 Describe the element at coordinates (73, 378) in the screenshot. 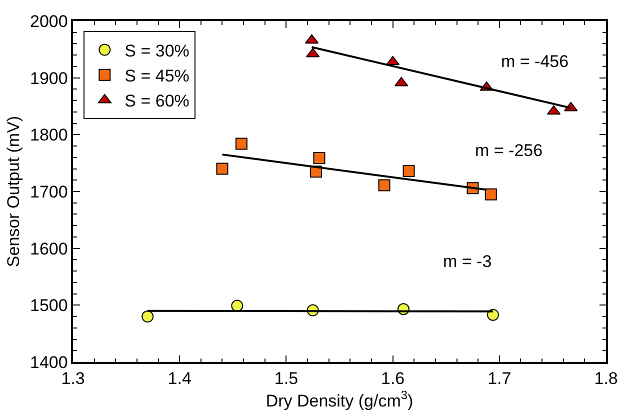

I see `x-tick-label: 1.3` at that location.